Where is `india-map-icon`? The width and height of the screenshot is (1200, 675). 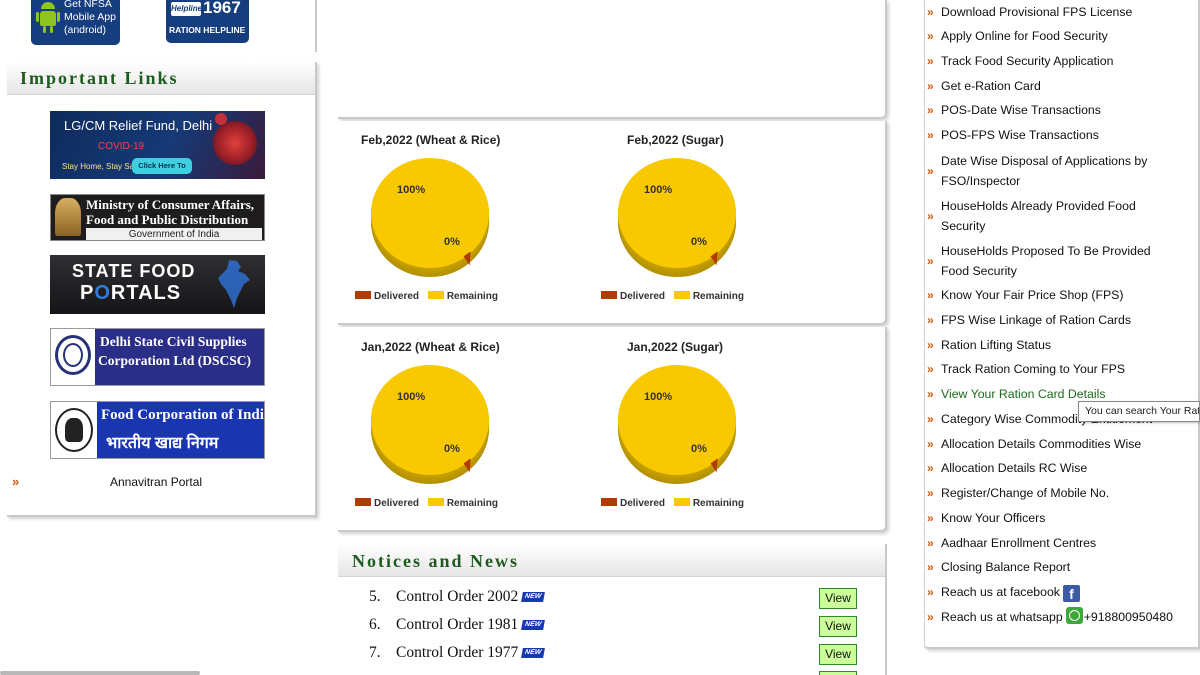
india-map-icon is located at coordinates (234, 284).